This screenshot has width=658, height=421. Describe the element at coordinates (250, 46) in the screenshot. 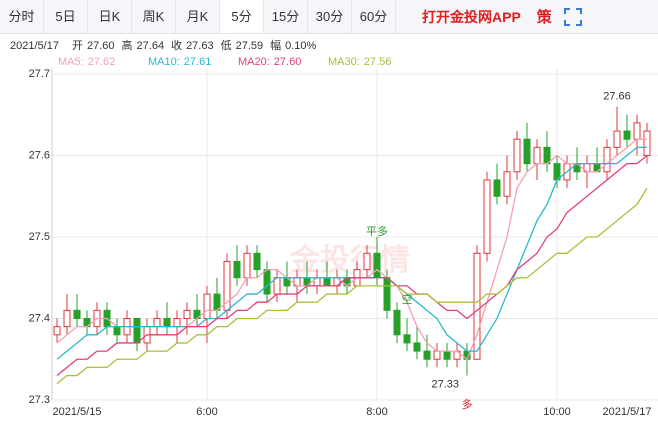

I see `info-value: 27.59` at that location.